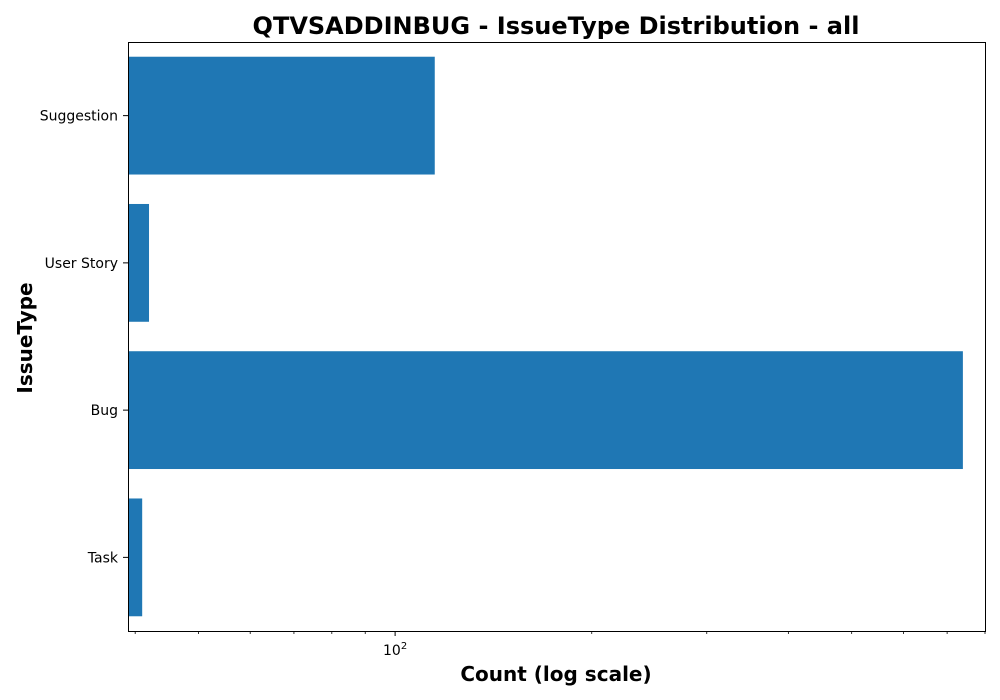 This screenshot has height=700, width=1000. What do you see at coordinates (545, 410) in the screenshot?
I see `bar-bug` at bounding box center [545, 410].